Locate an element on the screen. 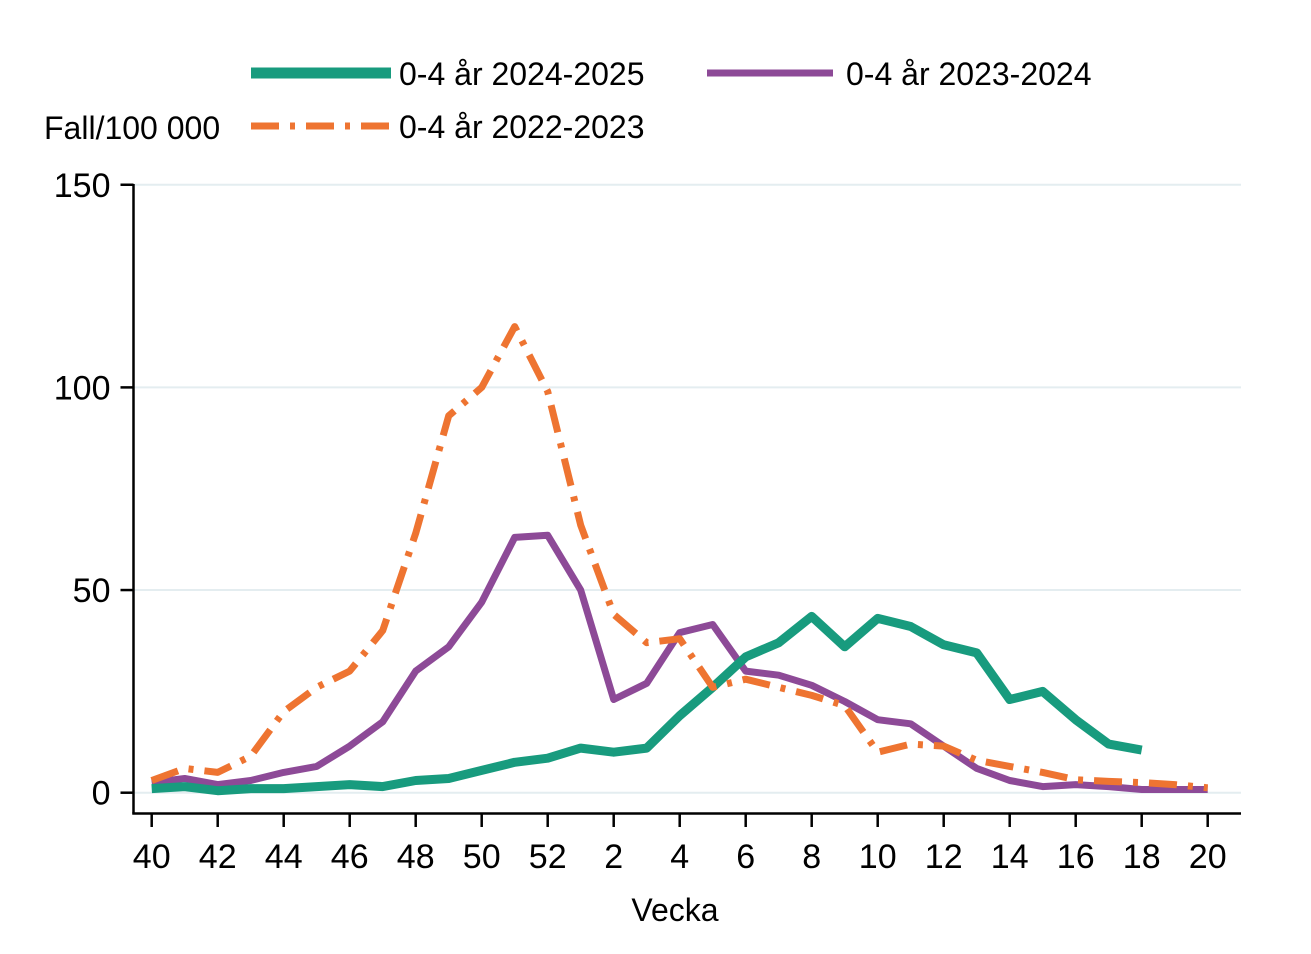 The image size is (1311, 954). x-tick-label-14: 14 is located at coordinates (1010, 857).